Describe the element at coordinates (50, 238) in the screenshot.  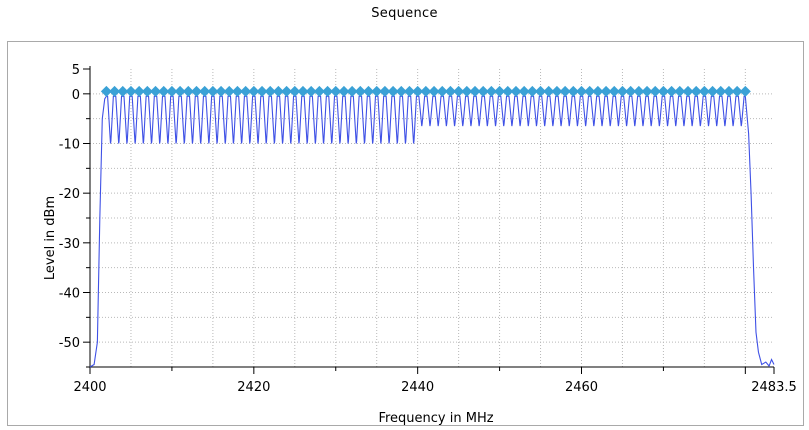
I see `y-axis-label: Level in dBm` at that location.